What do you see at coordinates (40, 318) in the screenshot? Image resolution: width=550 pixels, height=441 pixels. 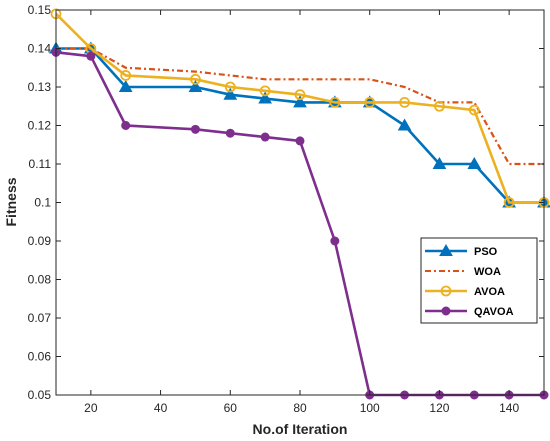 I see `y-tick-label: 0.07` at bounding box center [40, 318].